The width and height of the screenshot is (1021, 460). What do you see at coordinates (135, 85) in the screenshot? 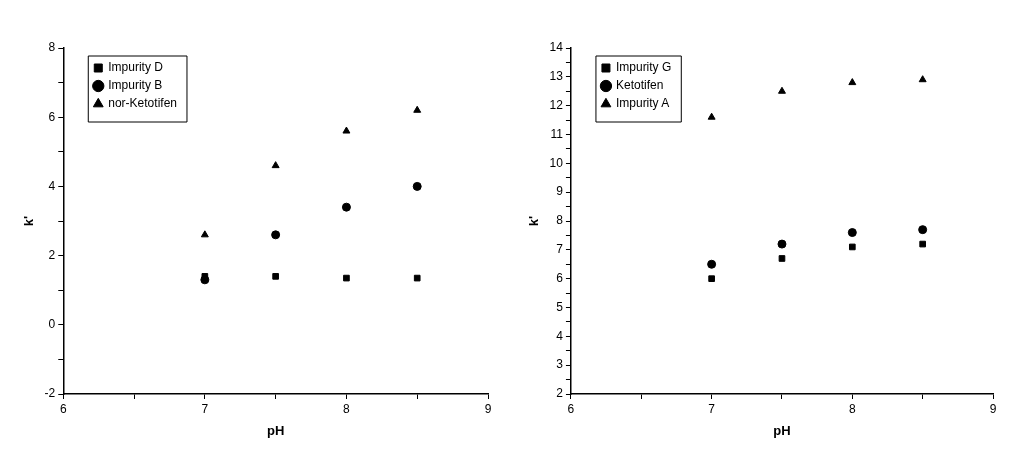
I see `legend-label: Impurity B` at bounding box center [135, 85].